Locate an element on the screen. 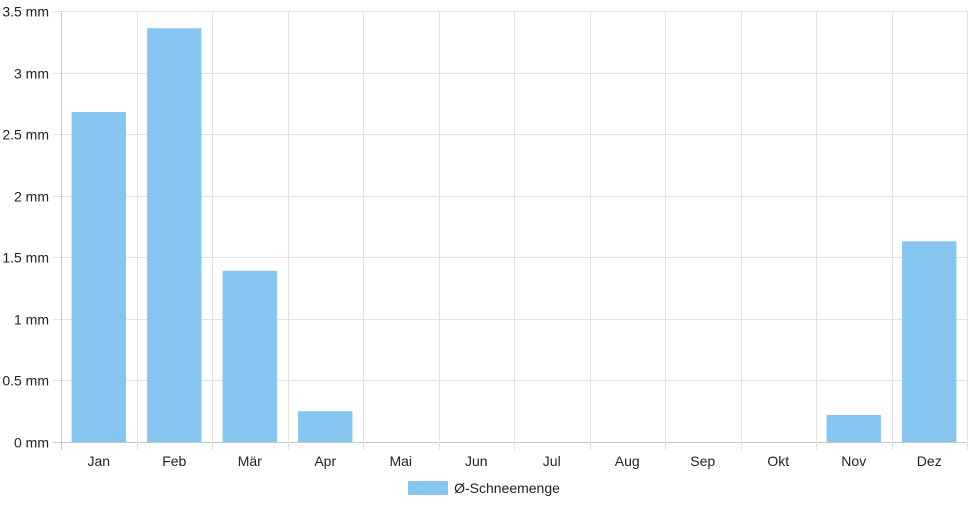 The width and height of the screenshot is (968, 513). bar-apr is located at coordinates (325, 426).